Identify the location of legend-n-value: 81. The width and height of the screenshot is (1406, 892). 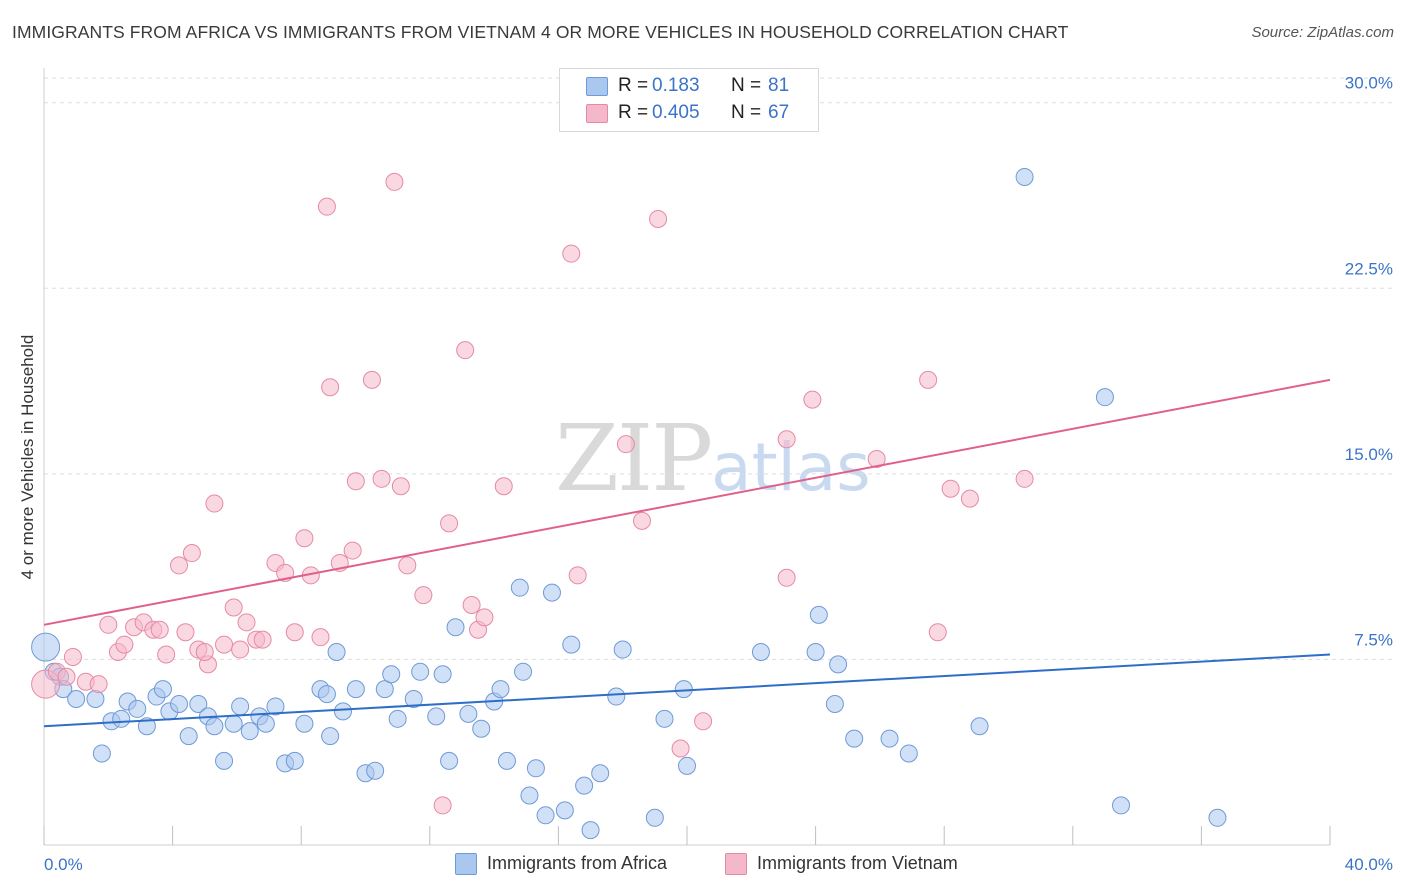
(779, 85).